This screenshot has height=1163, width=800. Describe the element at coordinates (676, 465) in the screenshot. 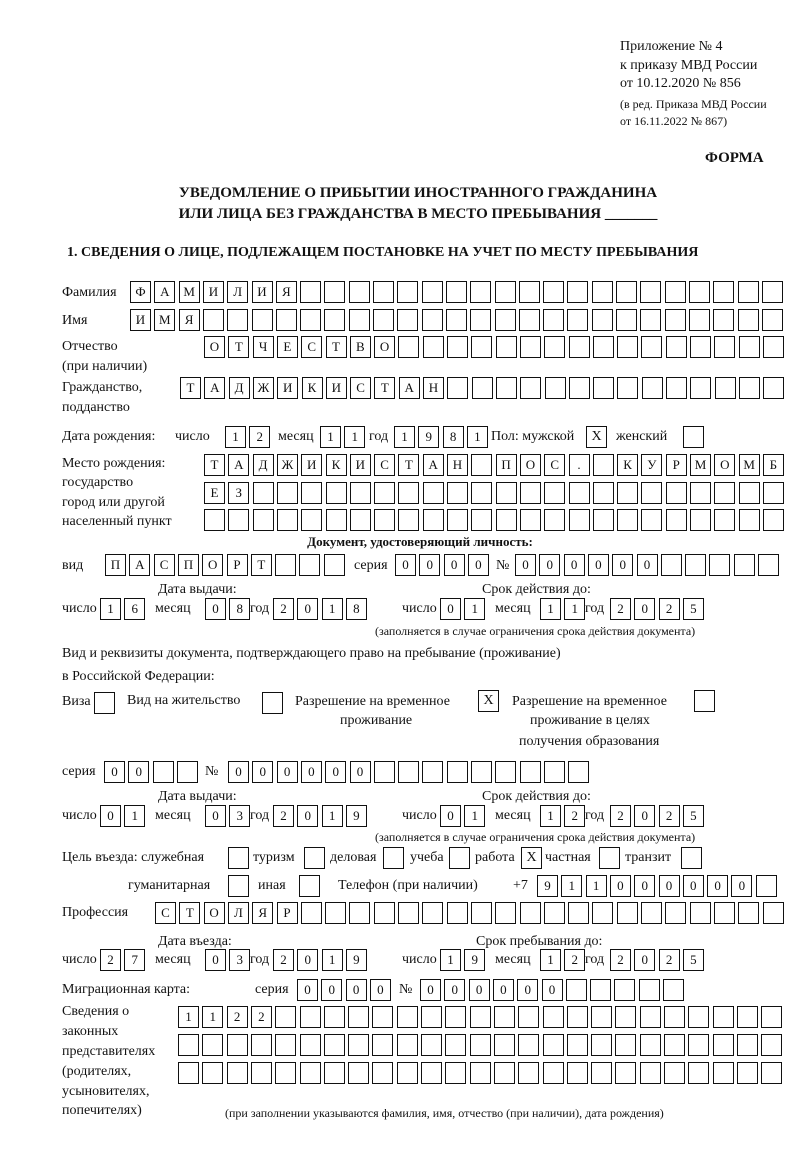

I see `char-cell: Р` at that location.